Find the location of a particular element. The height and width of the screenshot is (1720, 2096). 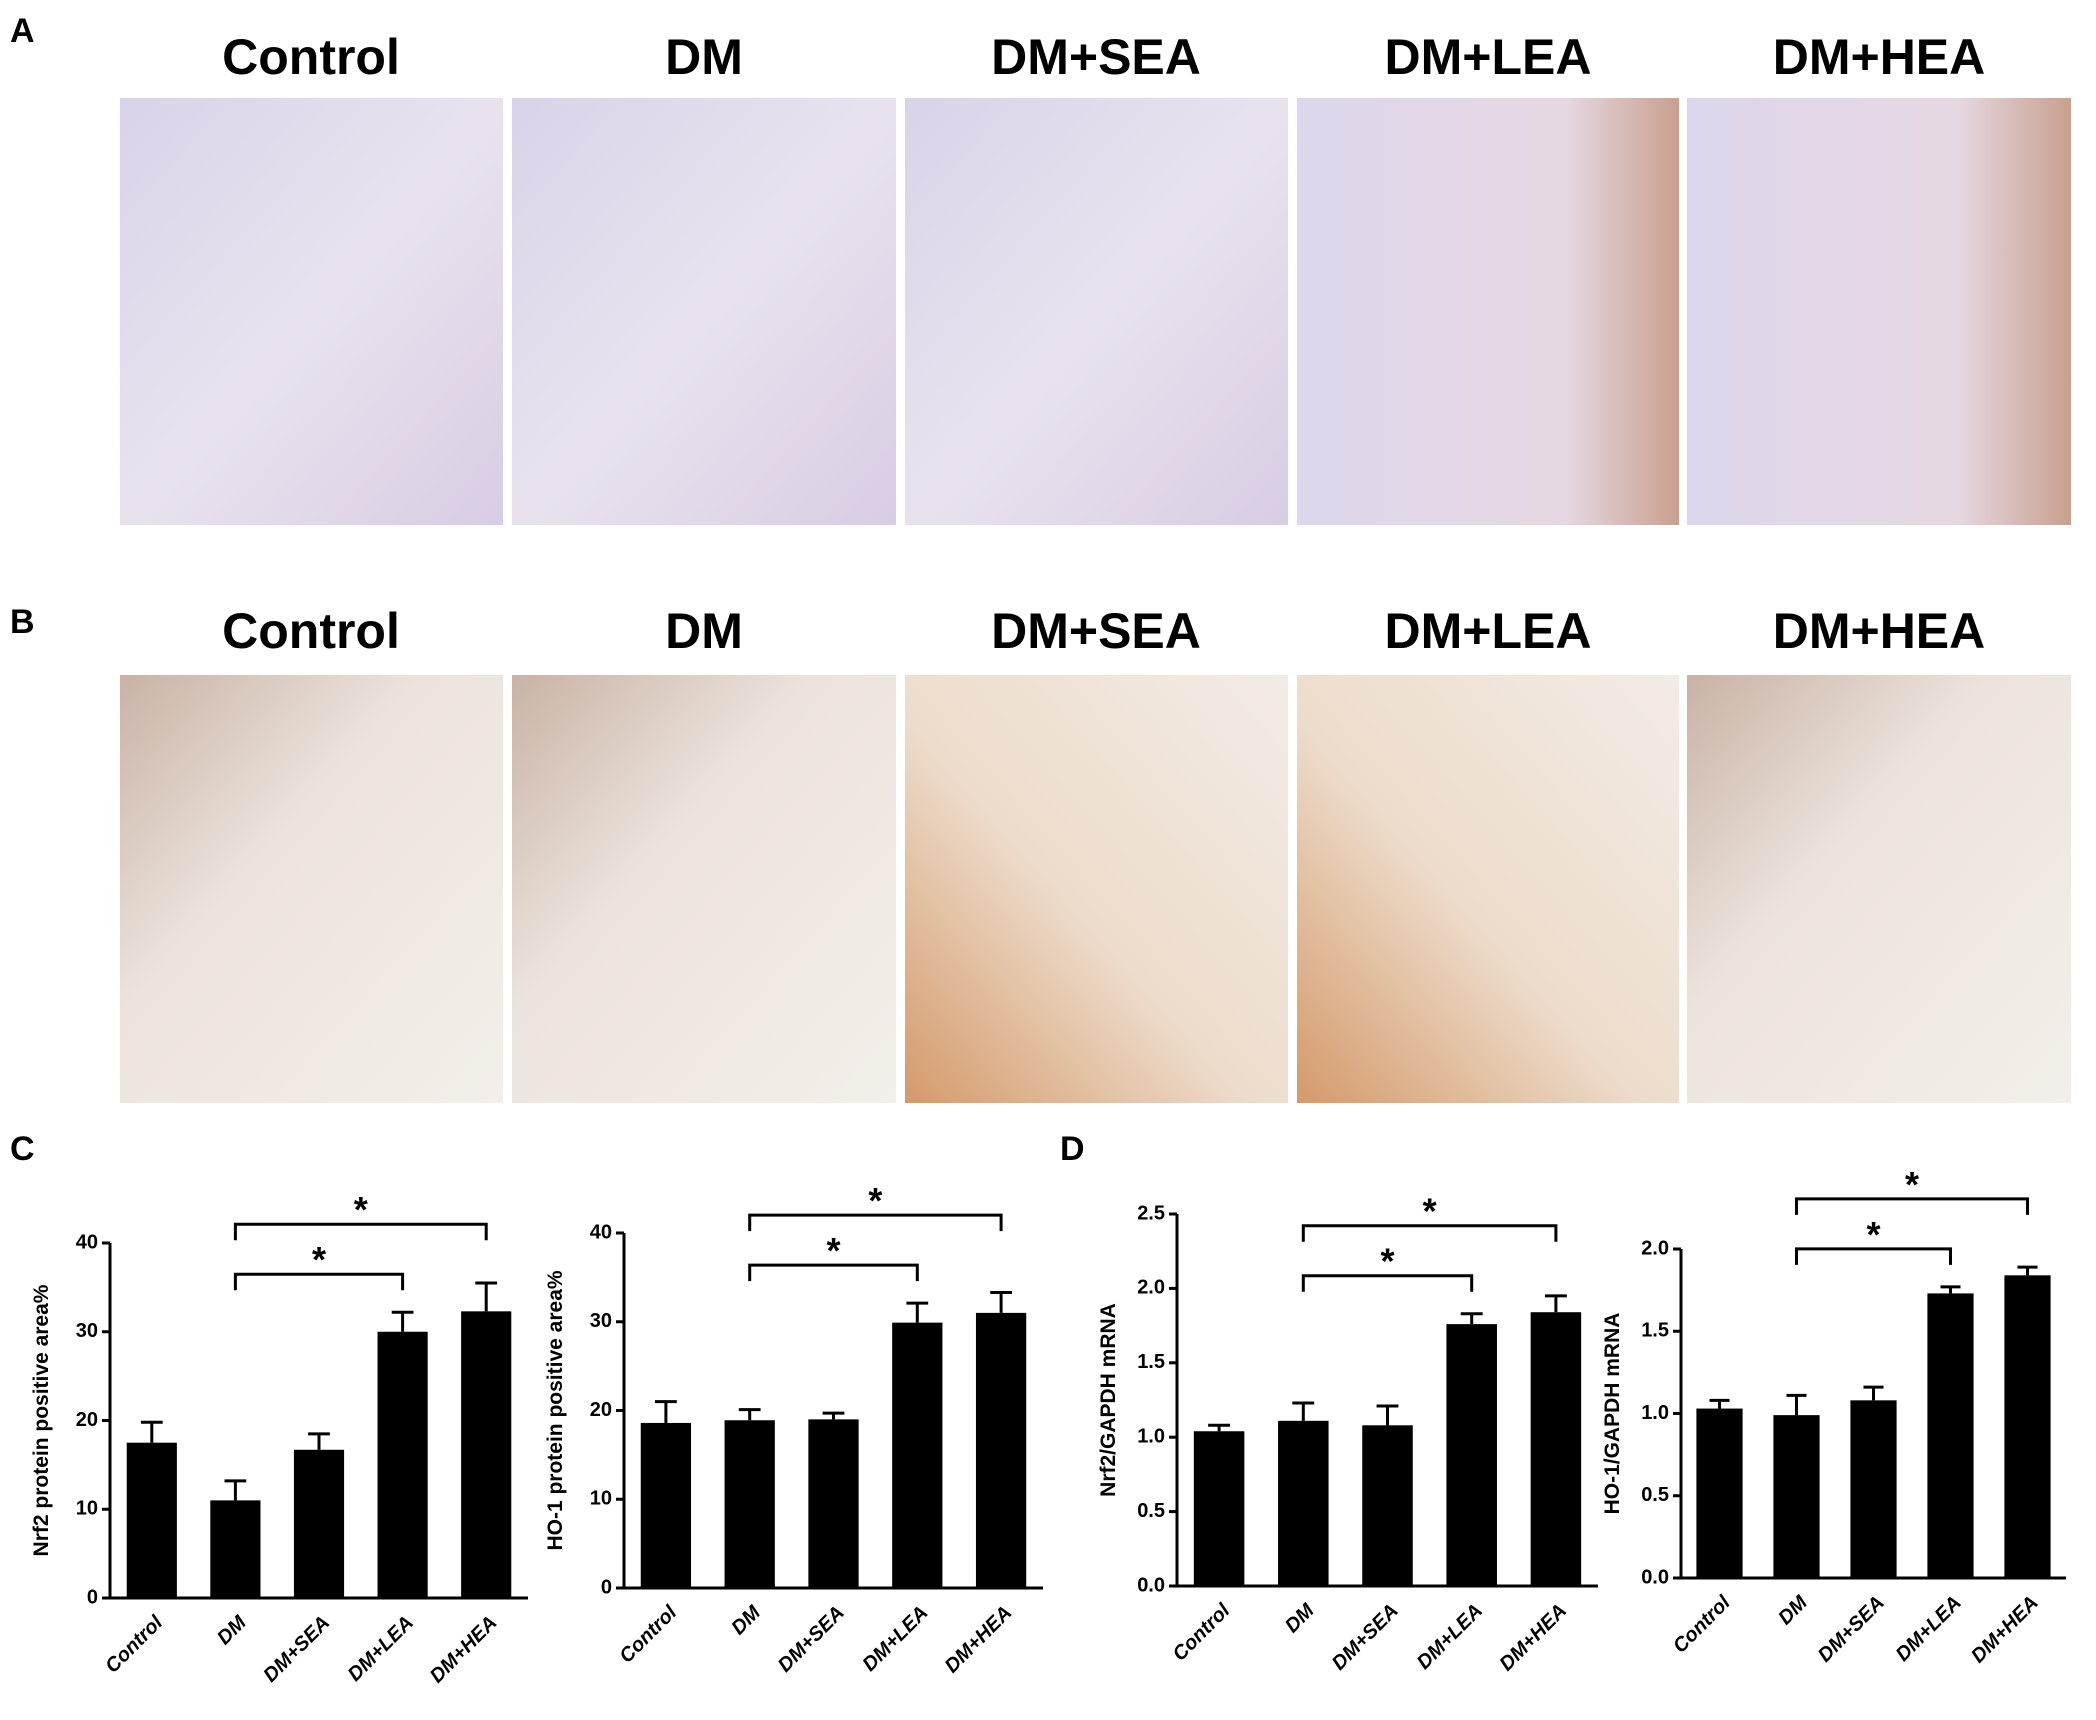

y-axis-label: Nrf2/GAPDH mRNA is located at coordinates (1108, 1400).